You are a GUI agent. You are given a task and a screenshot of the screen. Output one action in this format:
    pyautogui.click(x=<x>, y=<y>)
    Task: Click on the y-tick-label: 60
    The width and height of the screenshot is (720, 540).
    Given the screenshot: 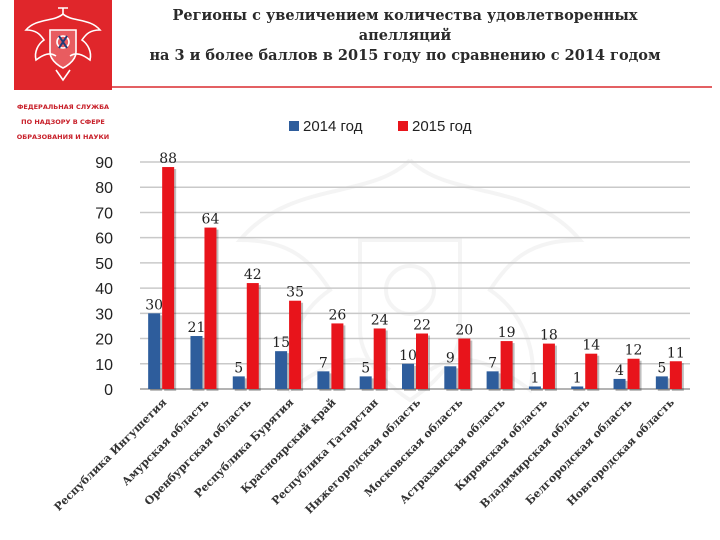 What is the action you would take?
    pyautogui.click(x=104, y=239)
    